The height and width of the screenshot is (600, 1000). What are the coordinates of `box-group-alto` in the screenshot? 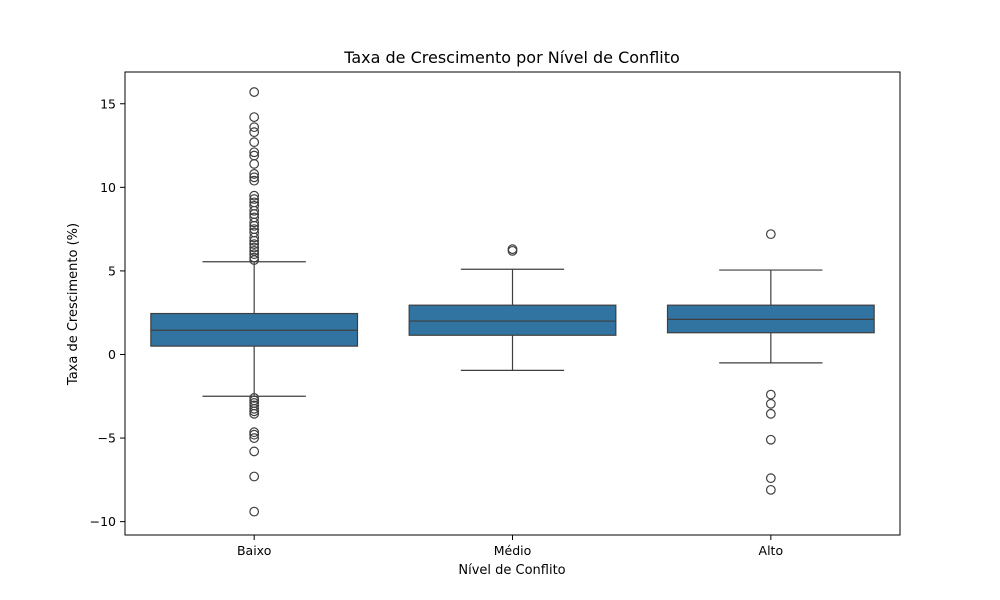 It's located at (770, 362).